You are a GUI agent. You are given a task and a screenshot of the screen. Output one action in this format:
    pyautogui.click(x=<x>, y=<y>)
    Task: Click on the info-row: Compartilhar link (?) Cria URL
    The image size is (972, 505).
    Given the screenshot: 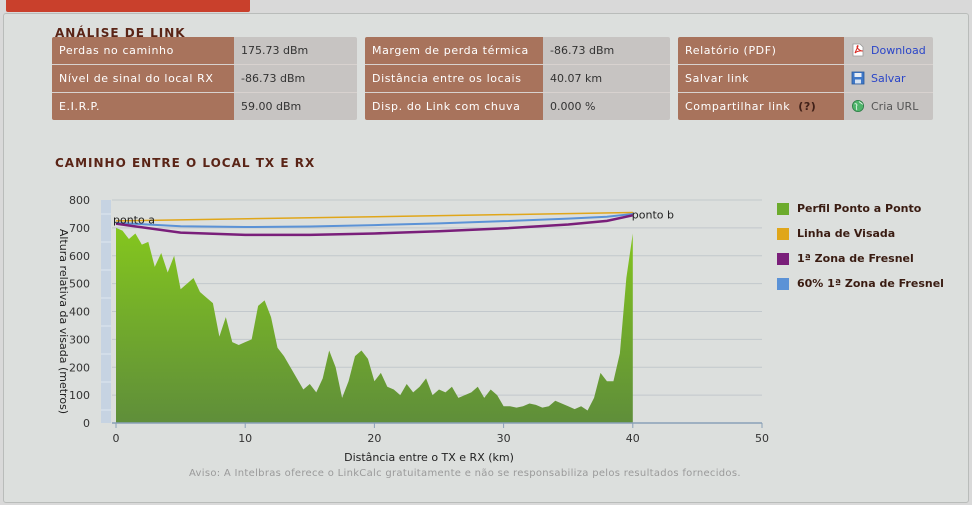 What is the action you would take?
    pyautogui.click(x=805, y=106)
    